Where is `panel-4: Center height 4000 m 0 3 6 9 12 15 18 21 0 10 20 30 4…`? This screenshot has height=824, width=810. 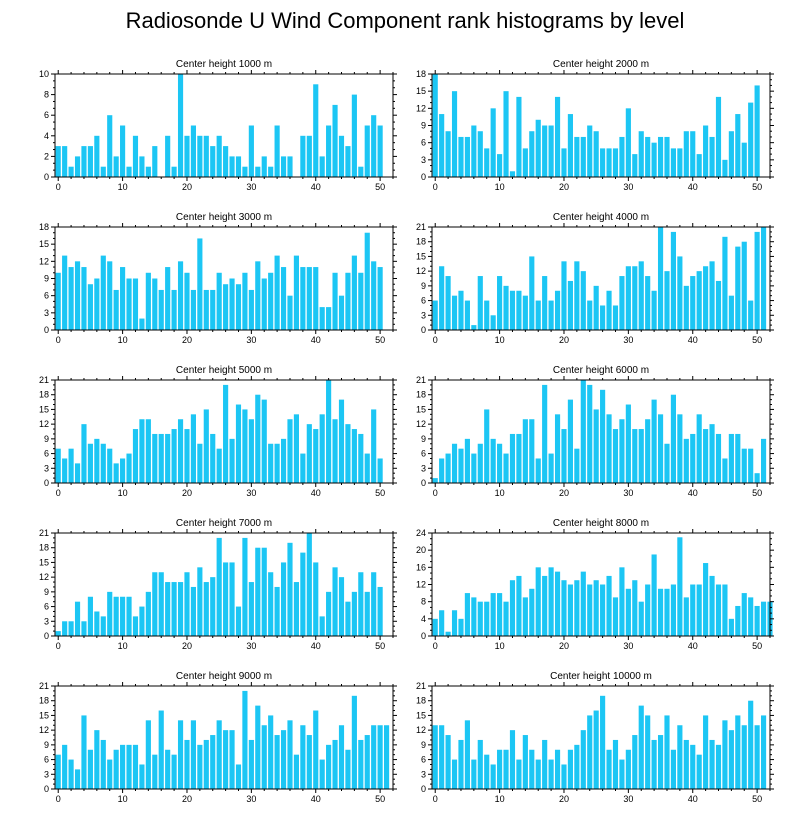 panel-4: Center height 4000 m 0 3 6 9 12 15 18 21 0 10 20 30 4… is located at coordinates (595, 278).